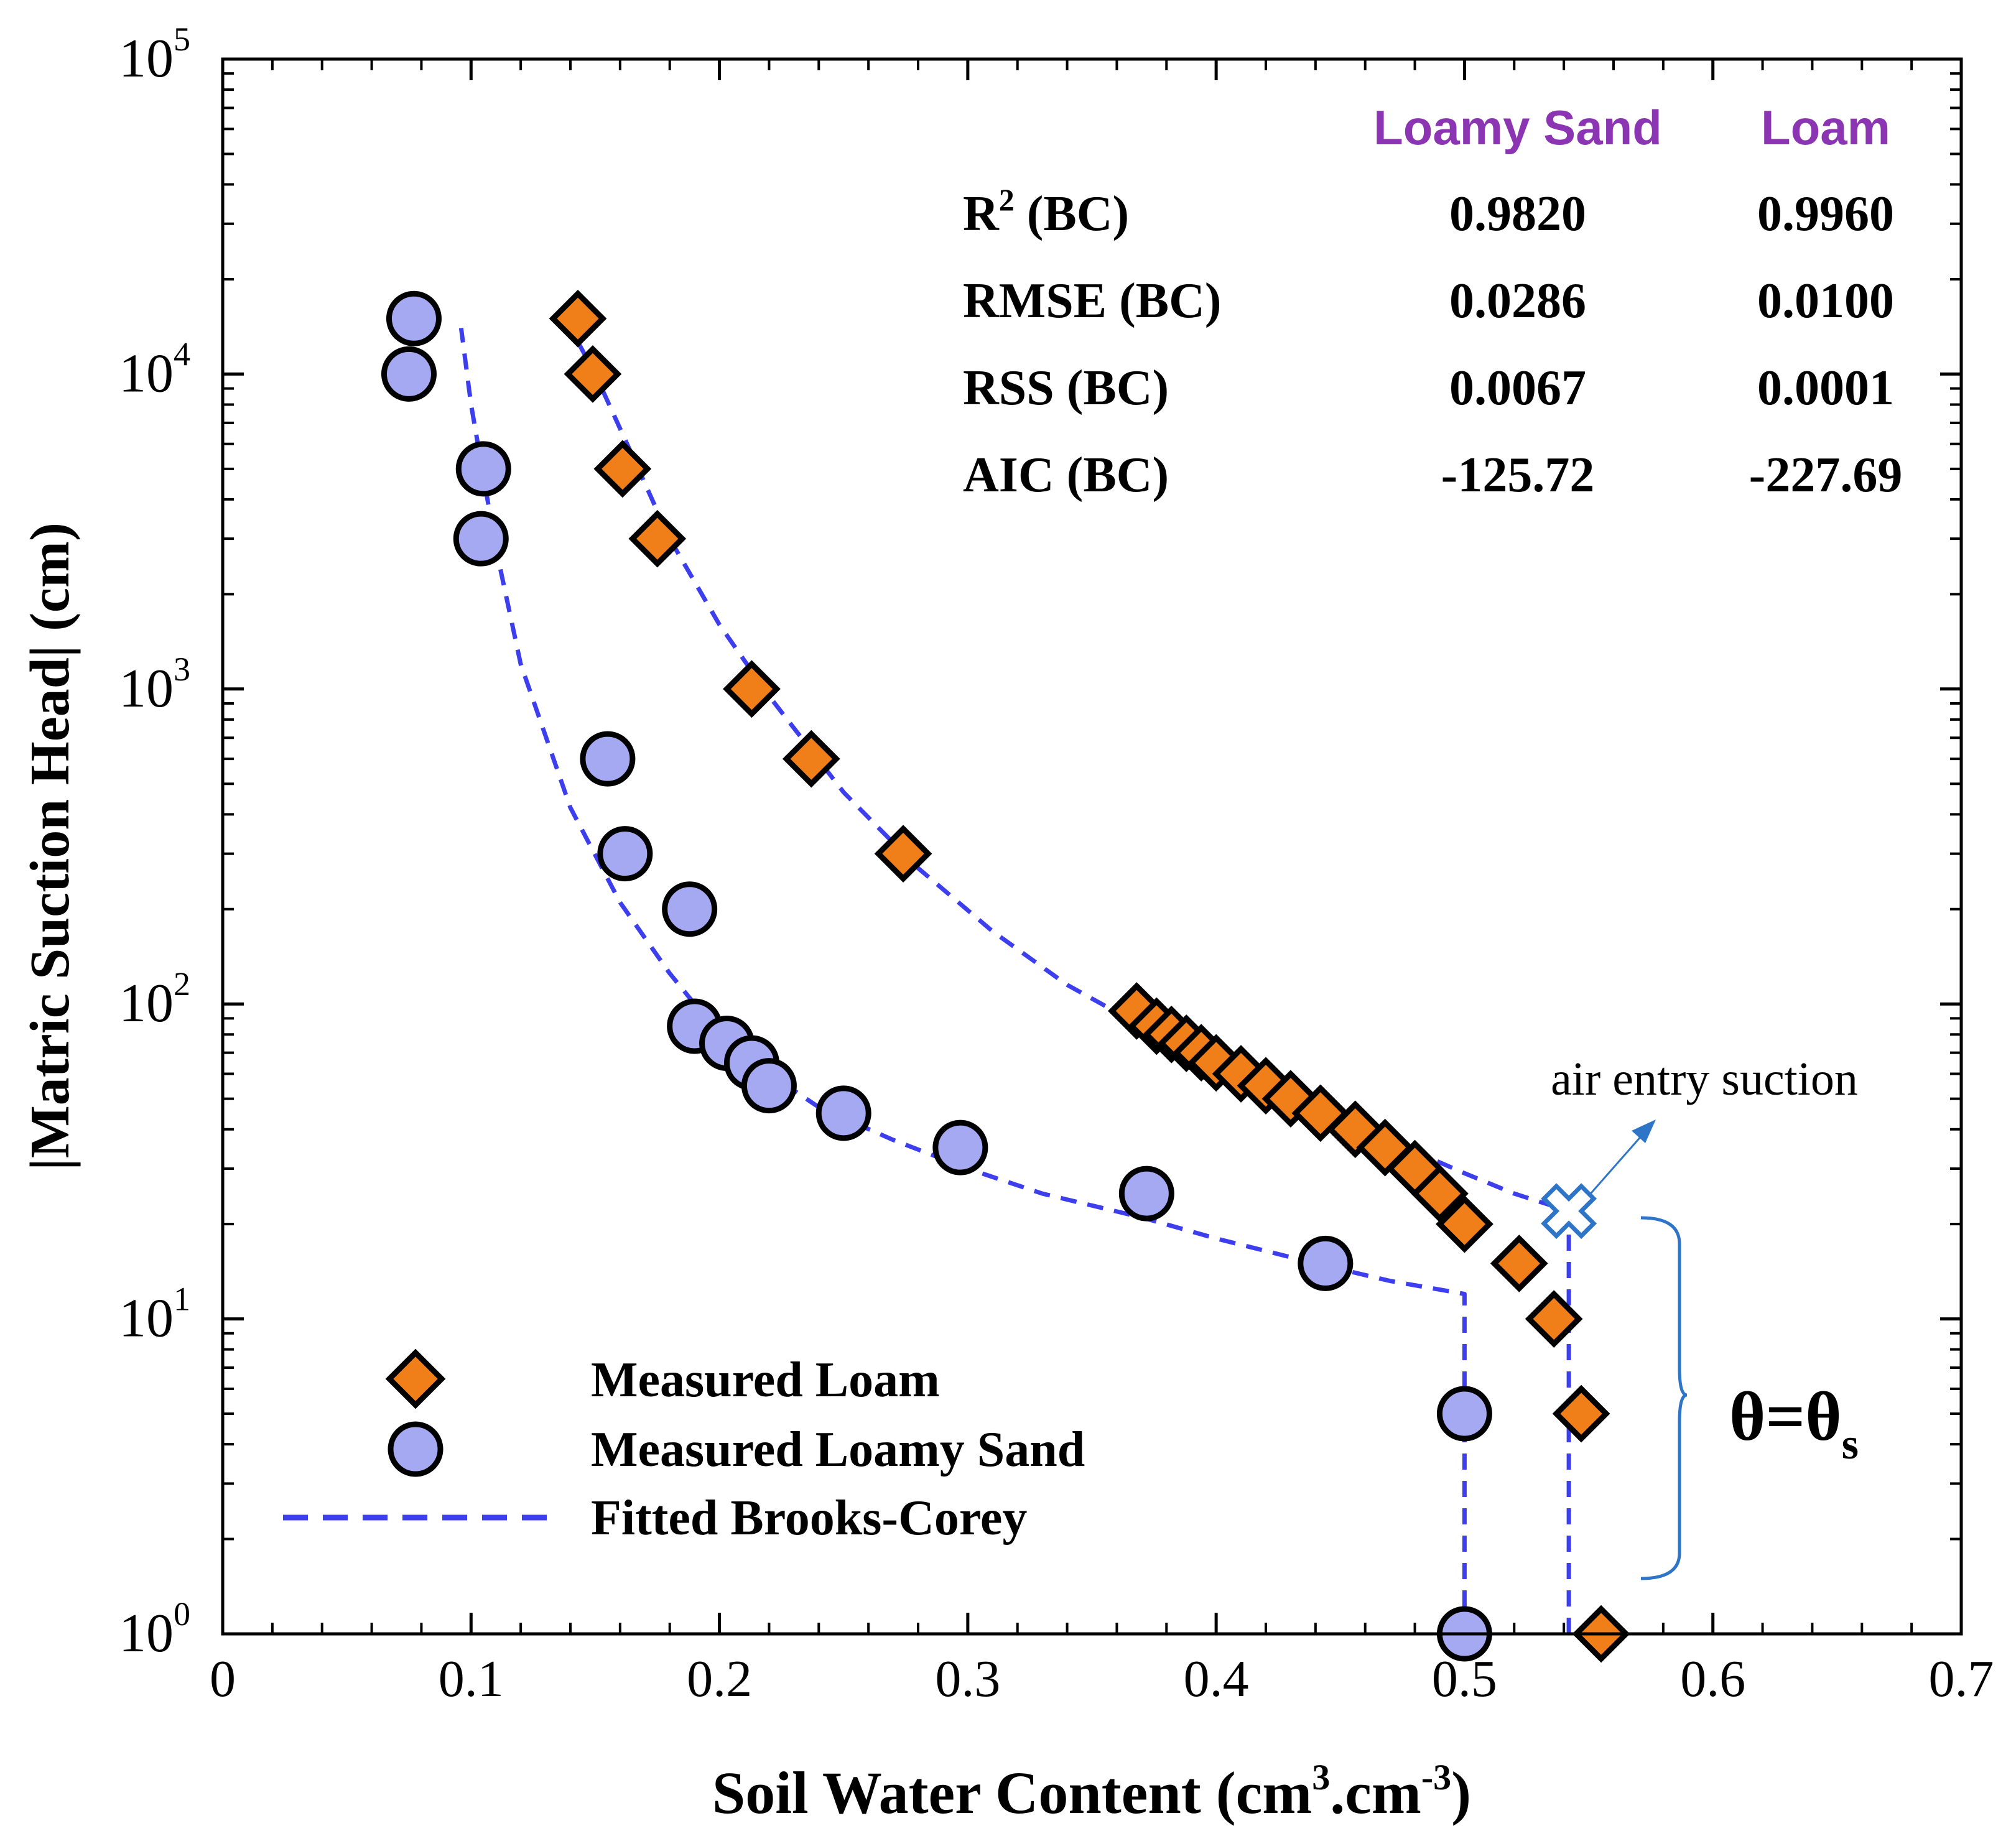 This screenshot has width=2016, height=1836. What do you see at coordinates (1712, 1679) in the screenshot?
I see `x-tick-label: 0.6` at bounding box center [1712, 1679].